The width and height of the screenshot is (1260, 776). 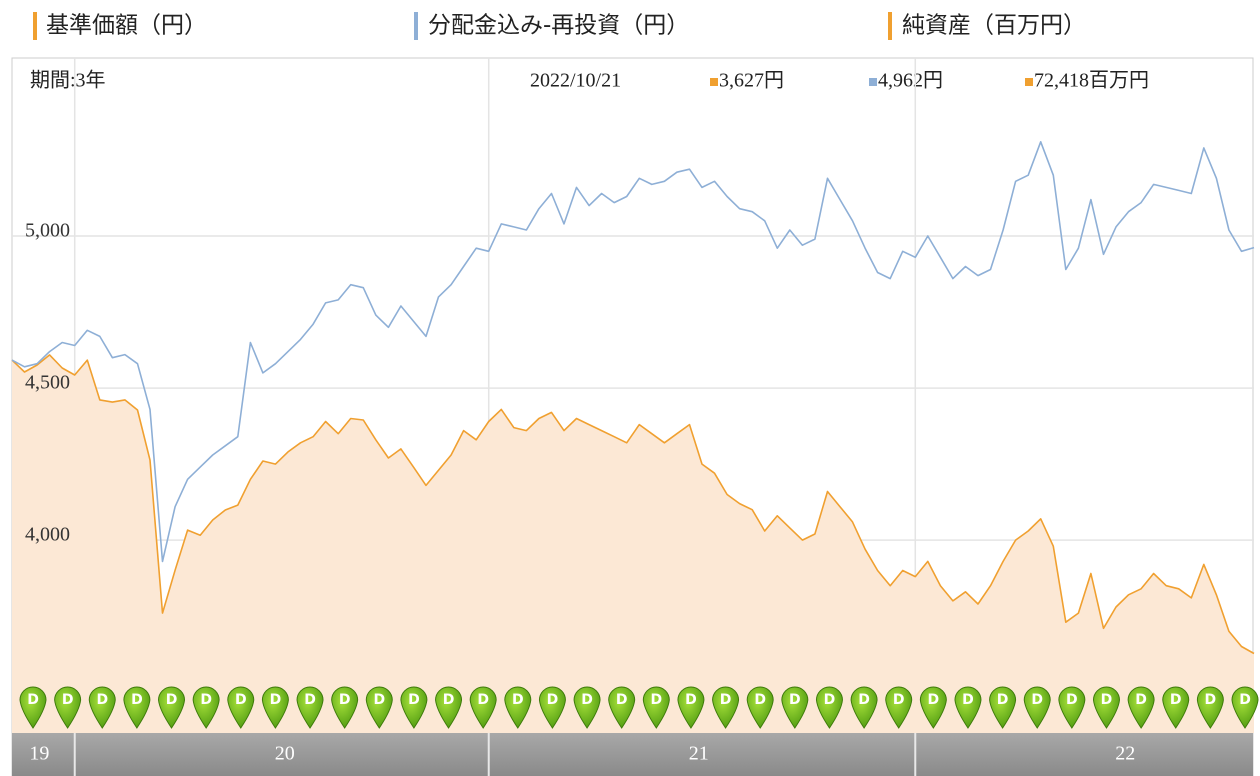 I want to click on x-tick-label: 21, so click(x=699, y=754).